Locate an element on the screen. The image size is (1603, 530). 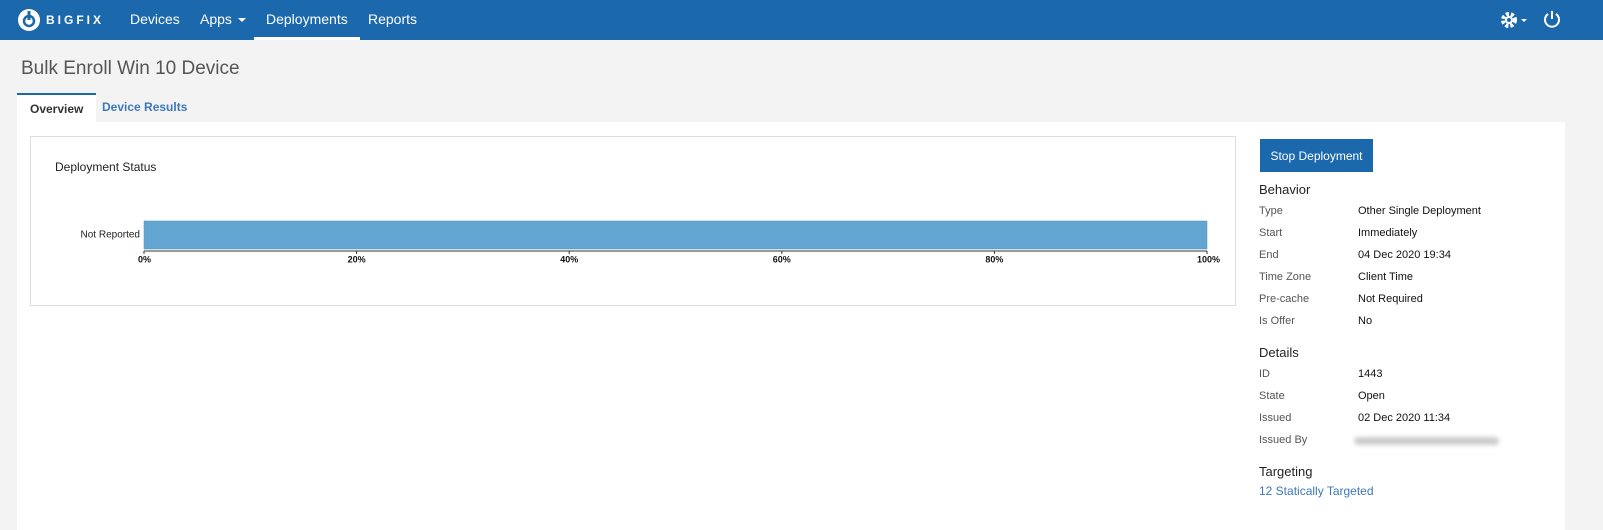
detail-row: Pre-cache Not Required is located at coordinates (1409, 299).